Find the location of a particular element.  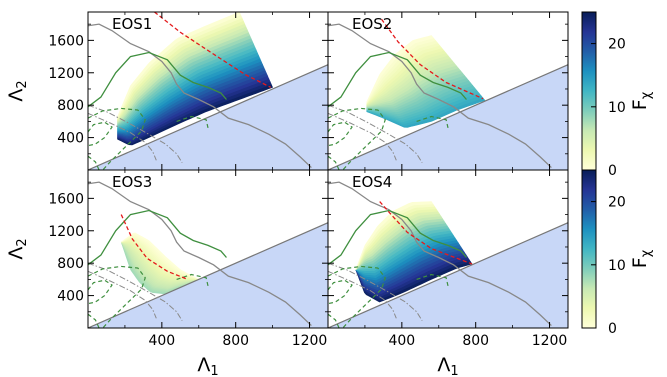

panel-label: EOS3 is located at coordinates (132, 182).